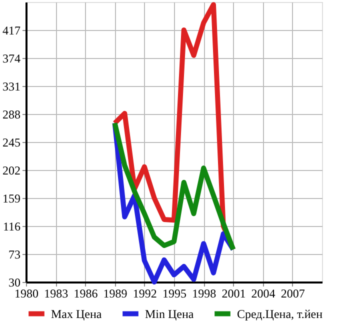 The image size is (345, 335). What do you see at coordinates (169, 313) in the screenshot?
I see `legend-label: Min Цена` at bounding box center [169, 313].